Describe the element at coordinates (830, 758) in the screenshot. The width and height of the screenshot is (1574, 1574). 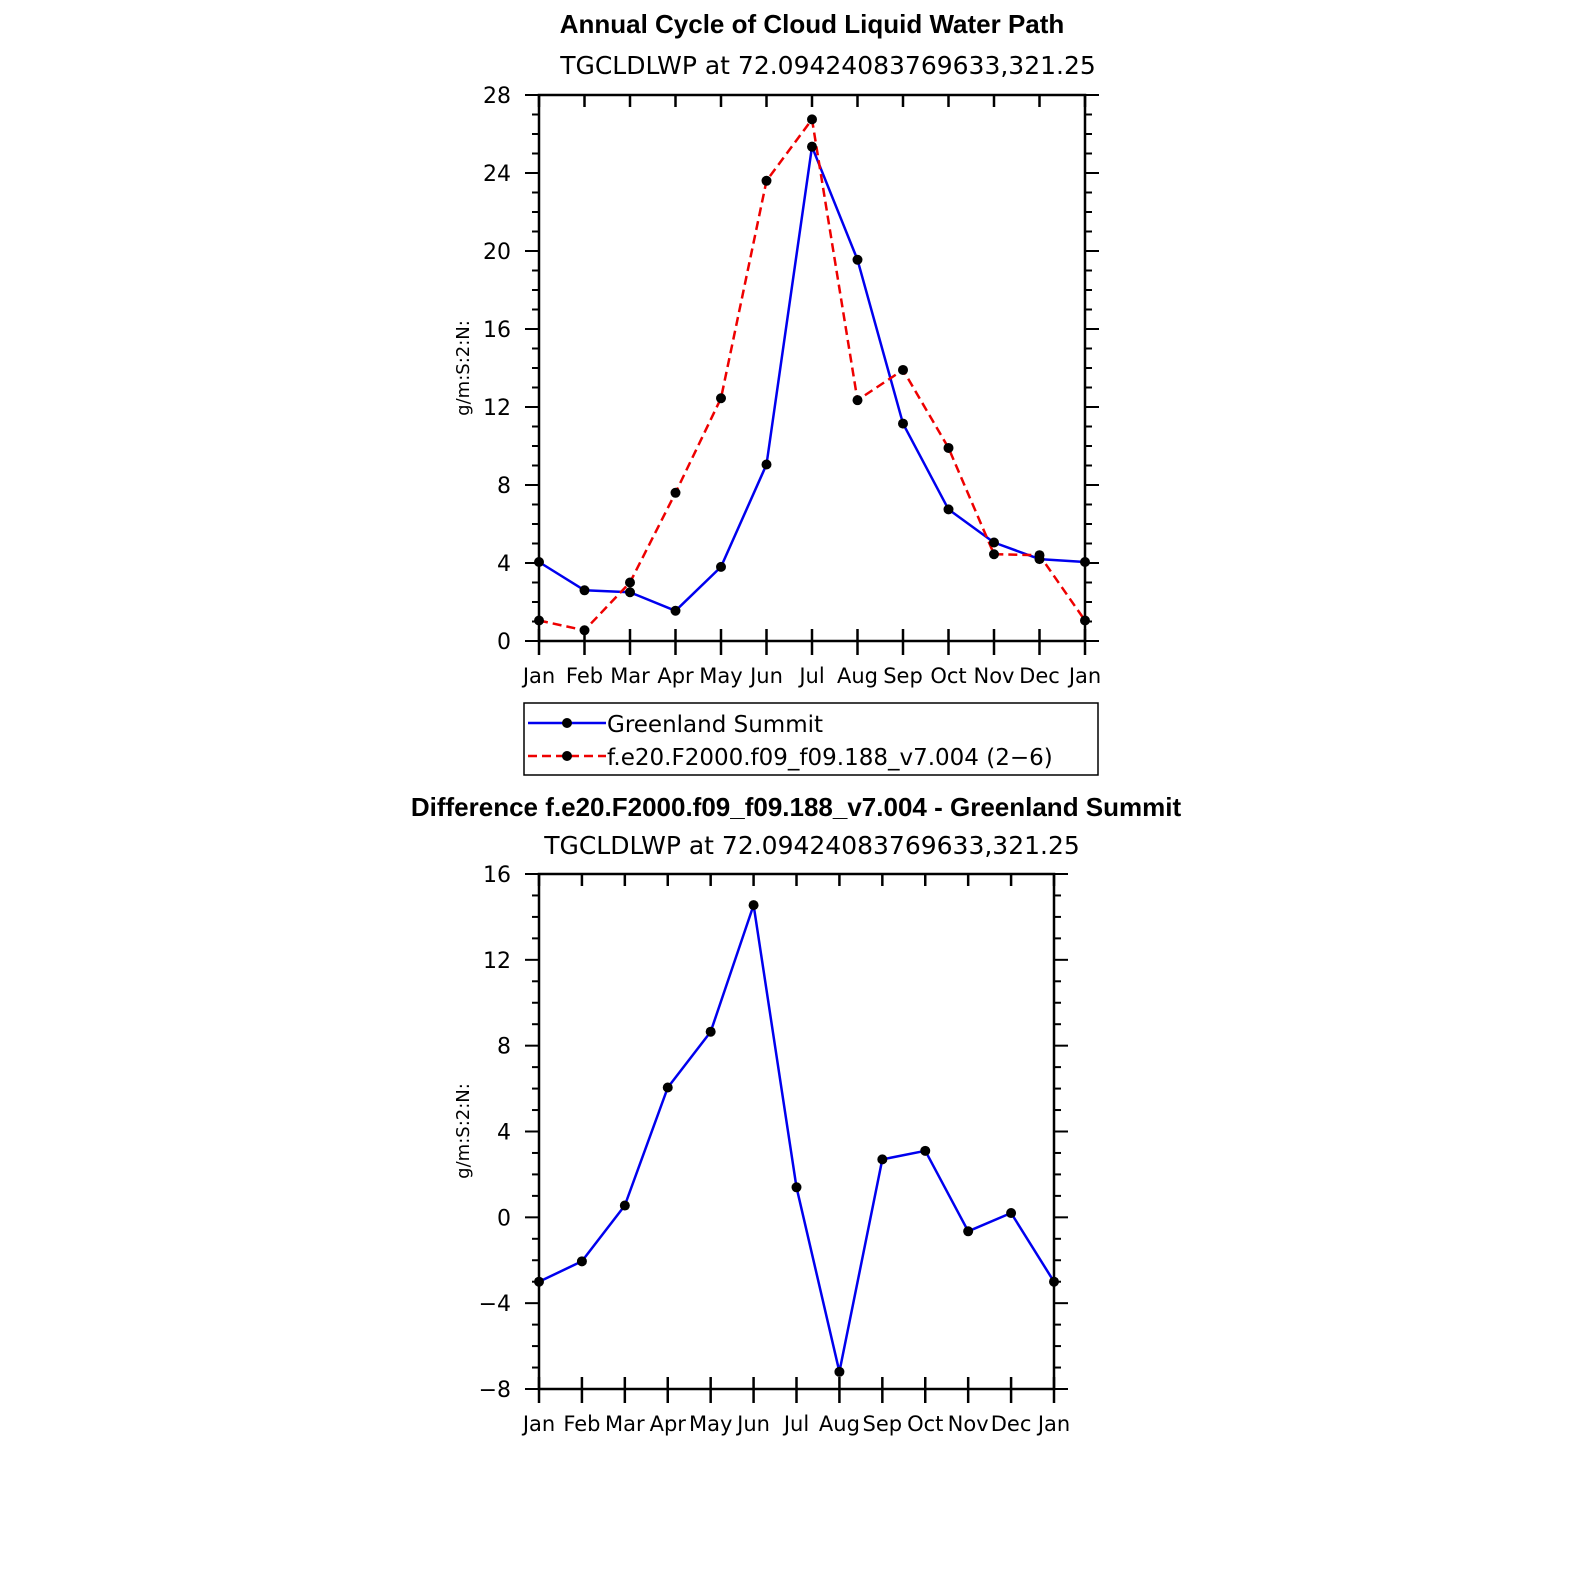
I see `legend-label-model: f.e20.F2000.f09_f09.188_v7.004 (2−6)` at that location.